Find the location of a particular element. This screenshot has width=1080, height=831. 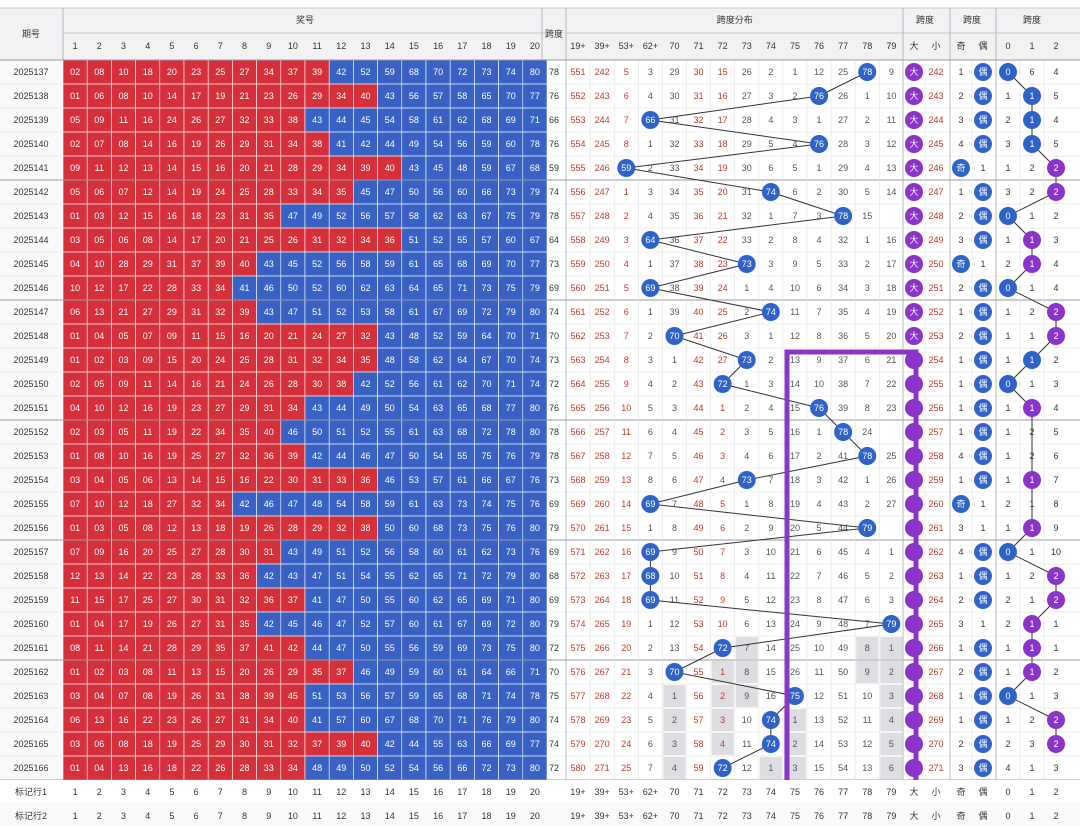

dist-value: 17 is located at coordinates (723, 120).